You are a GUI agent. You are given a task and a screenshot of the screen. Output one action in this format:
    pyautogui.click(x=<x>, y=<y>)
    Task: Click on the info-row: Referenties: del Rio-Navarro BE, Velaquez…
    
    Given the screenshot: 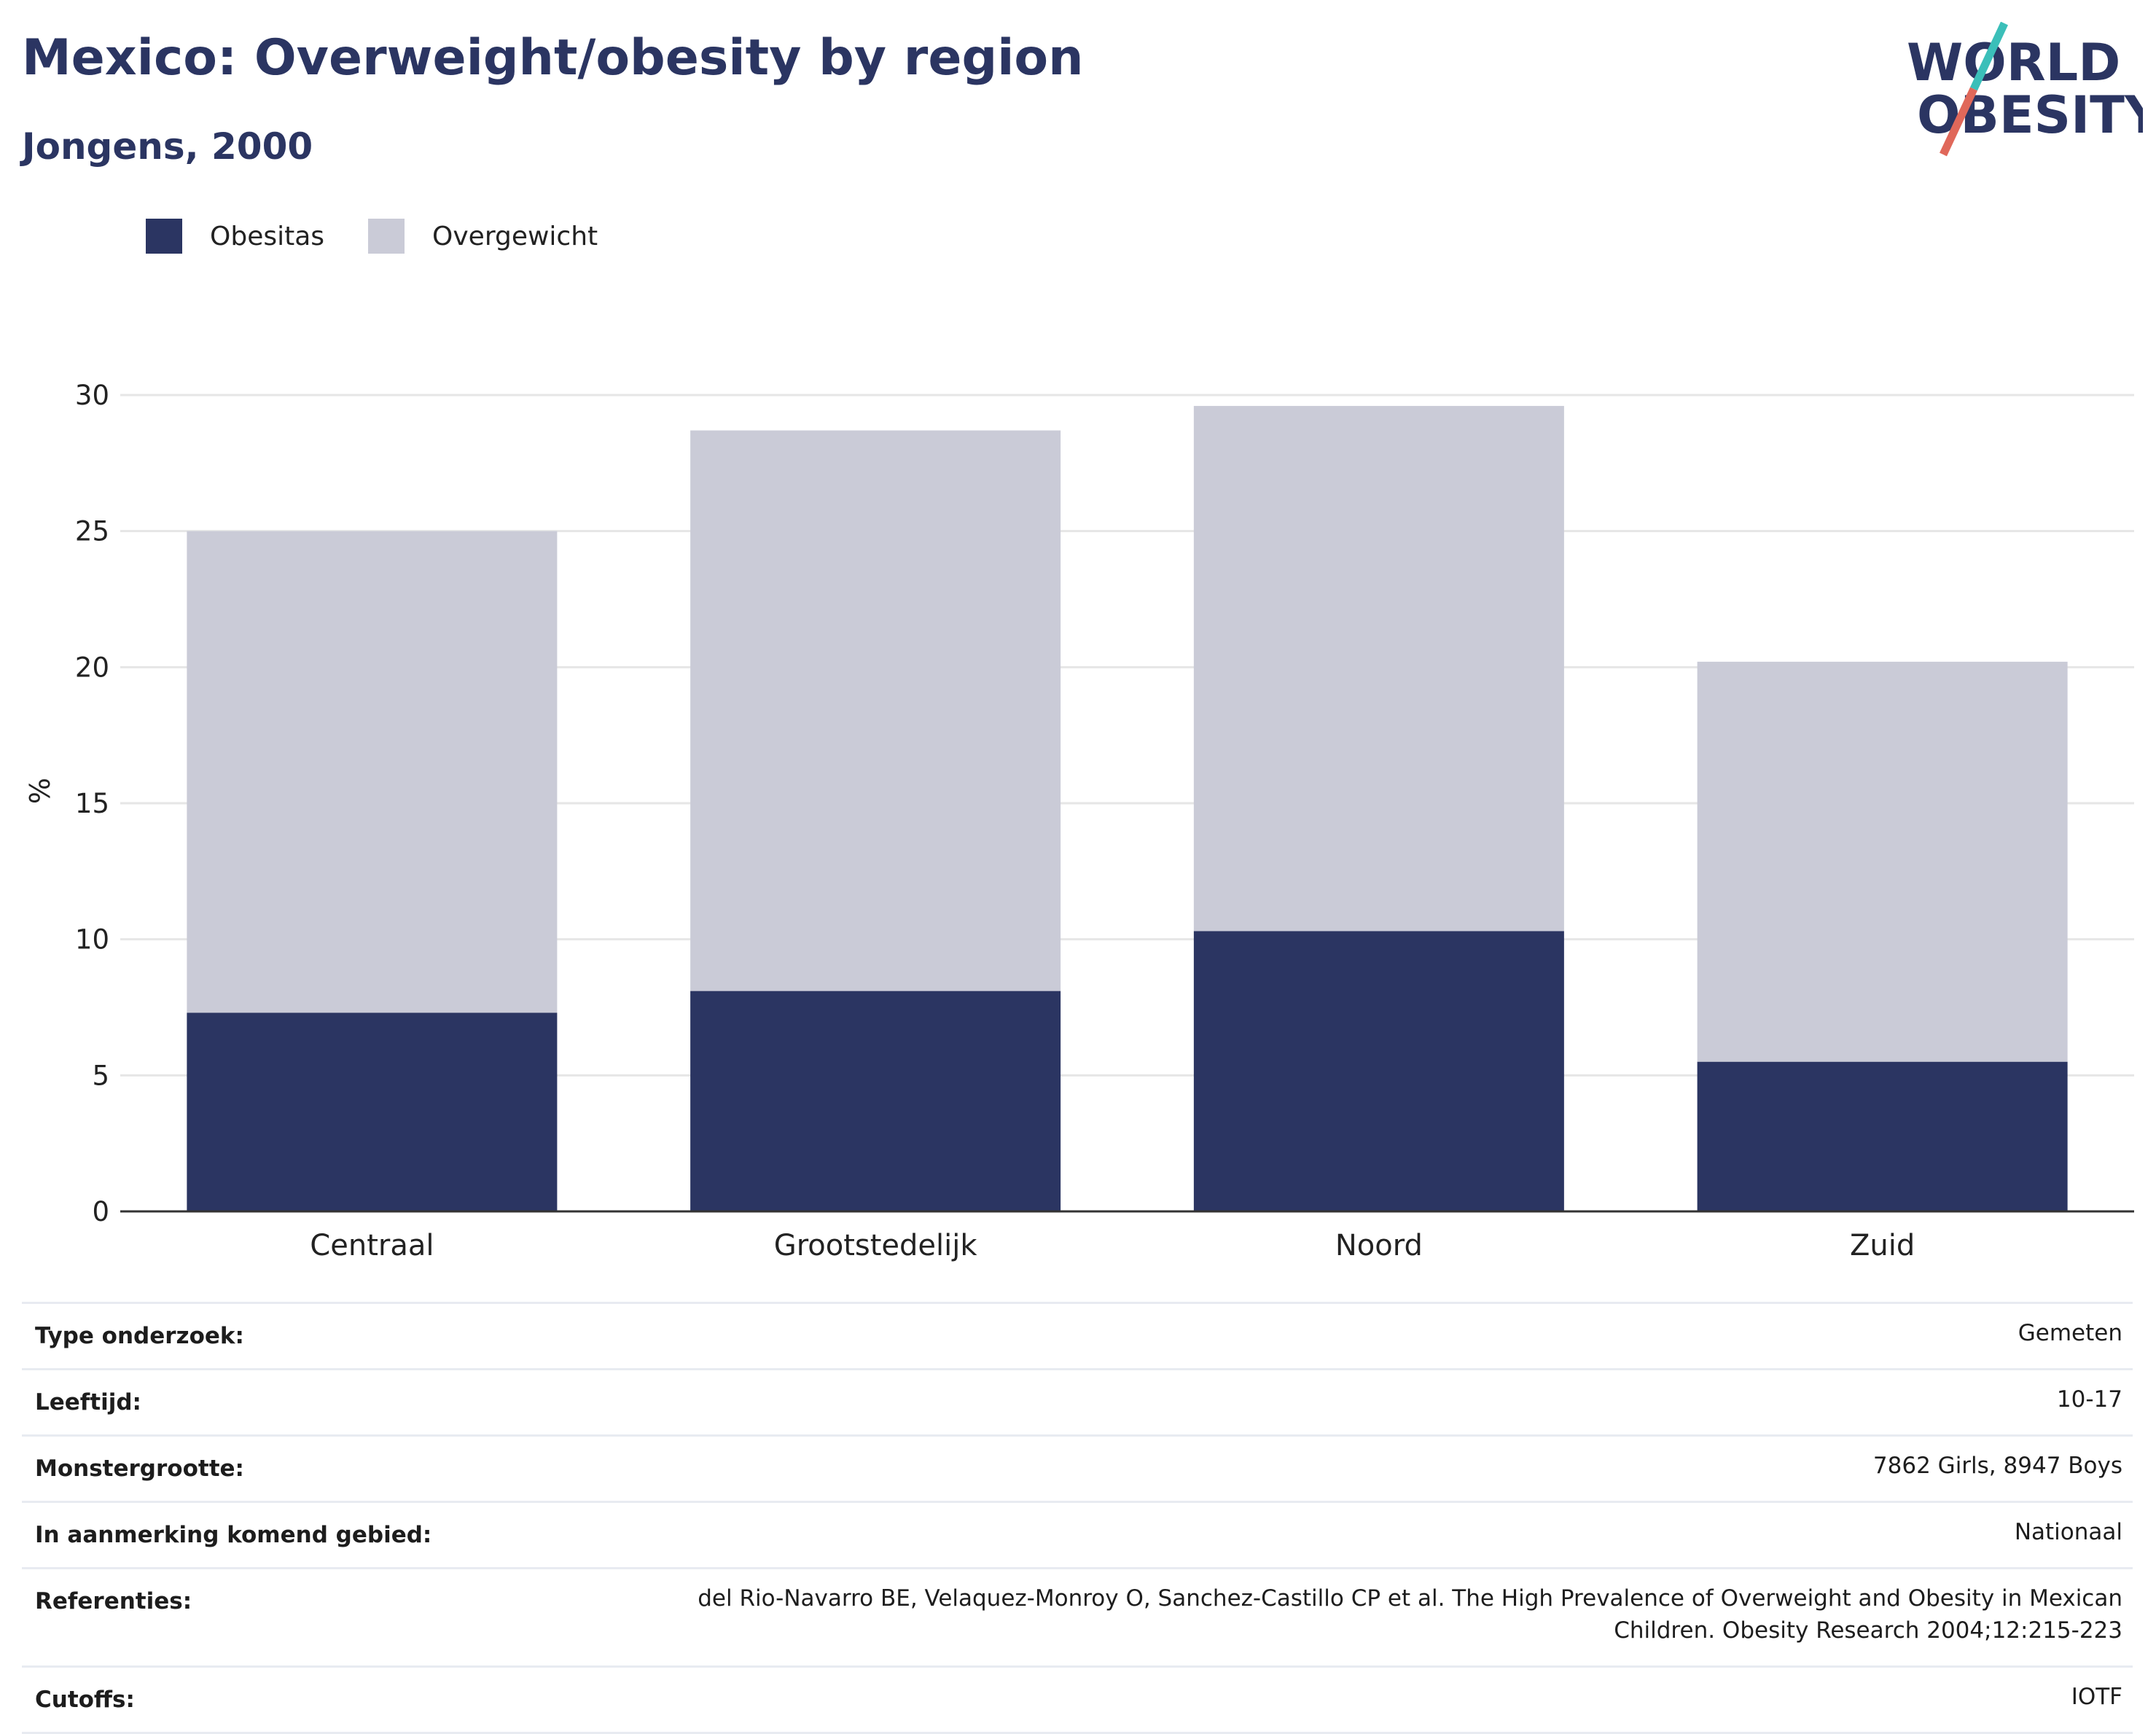 What is the action you would take?
    pyautogui.click(x=1077, y=1616)
    